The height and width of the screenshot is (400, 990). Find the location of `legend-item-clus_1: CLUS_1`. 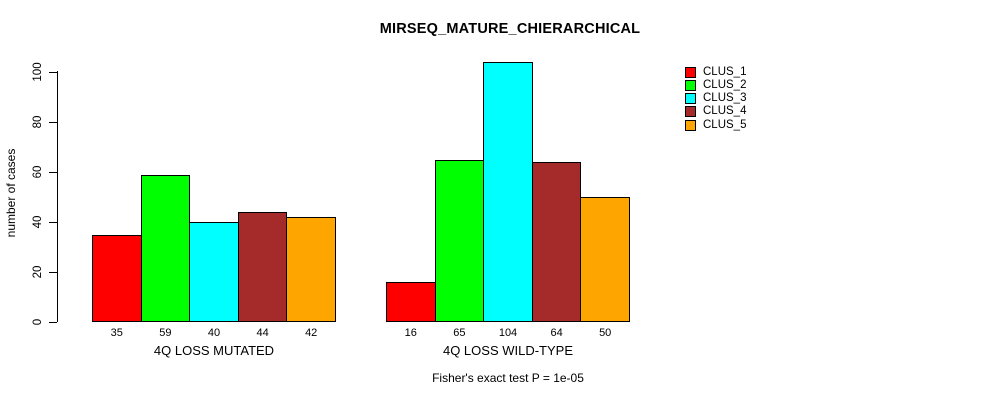

legend-item-clus_1: CLUS_1 is located at coordinates (715, 72).